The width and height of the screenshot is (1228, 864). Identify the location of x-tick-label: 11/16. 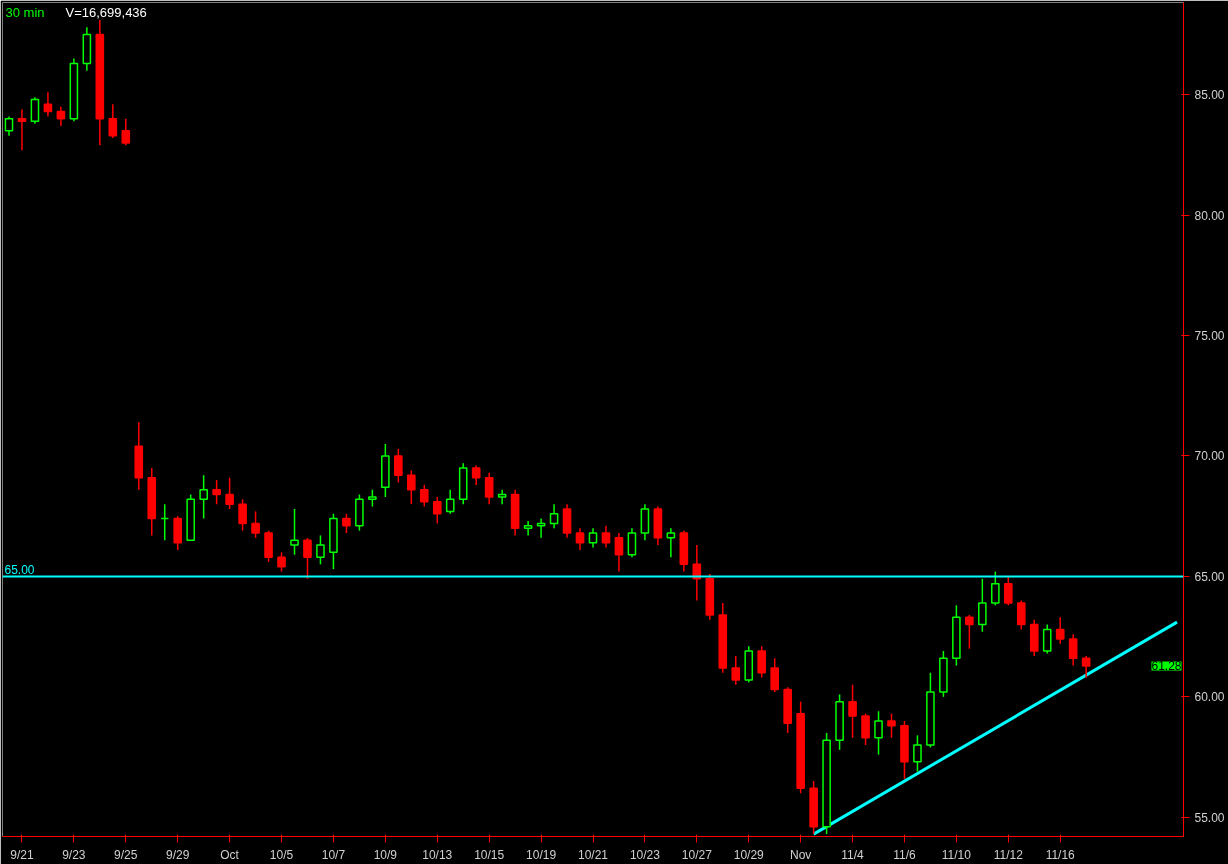
(1060, 854).